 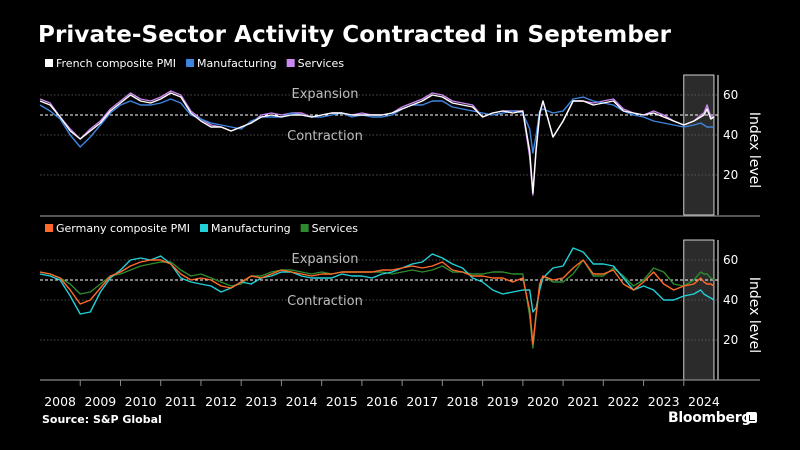 What do you see at coordinates (503, 401) in the screenshot?
I see `x-tick-label: 2019` at bounding box center [503, 401].